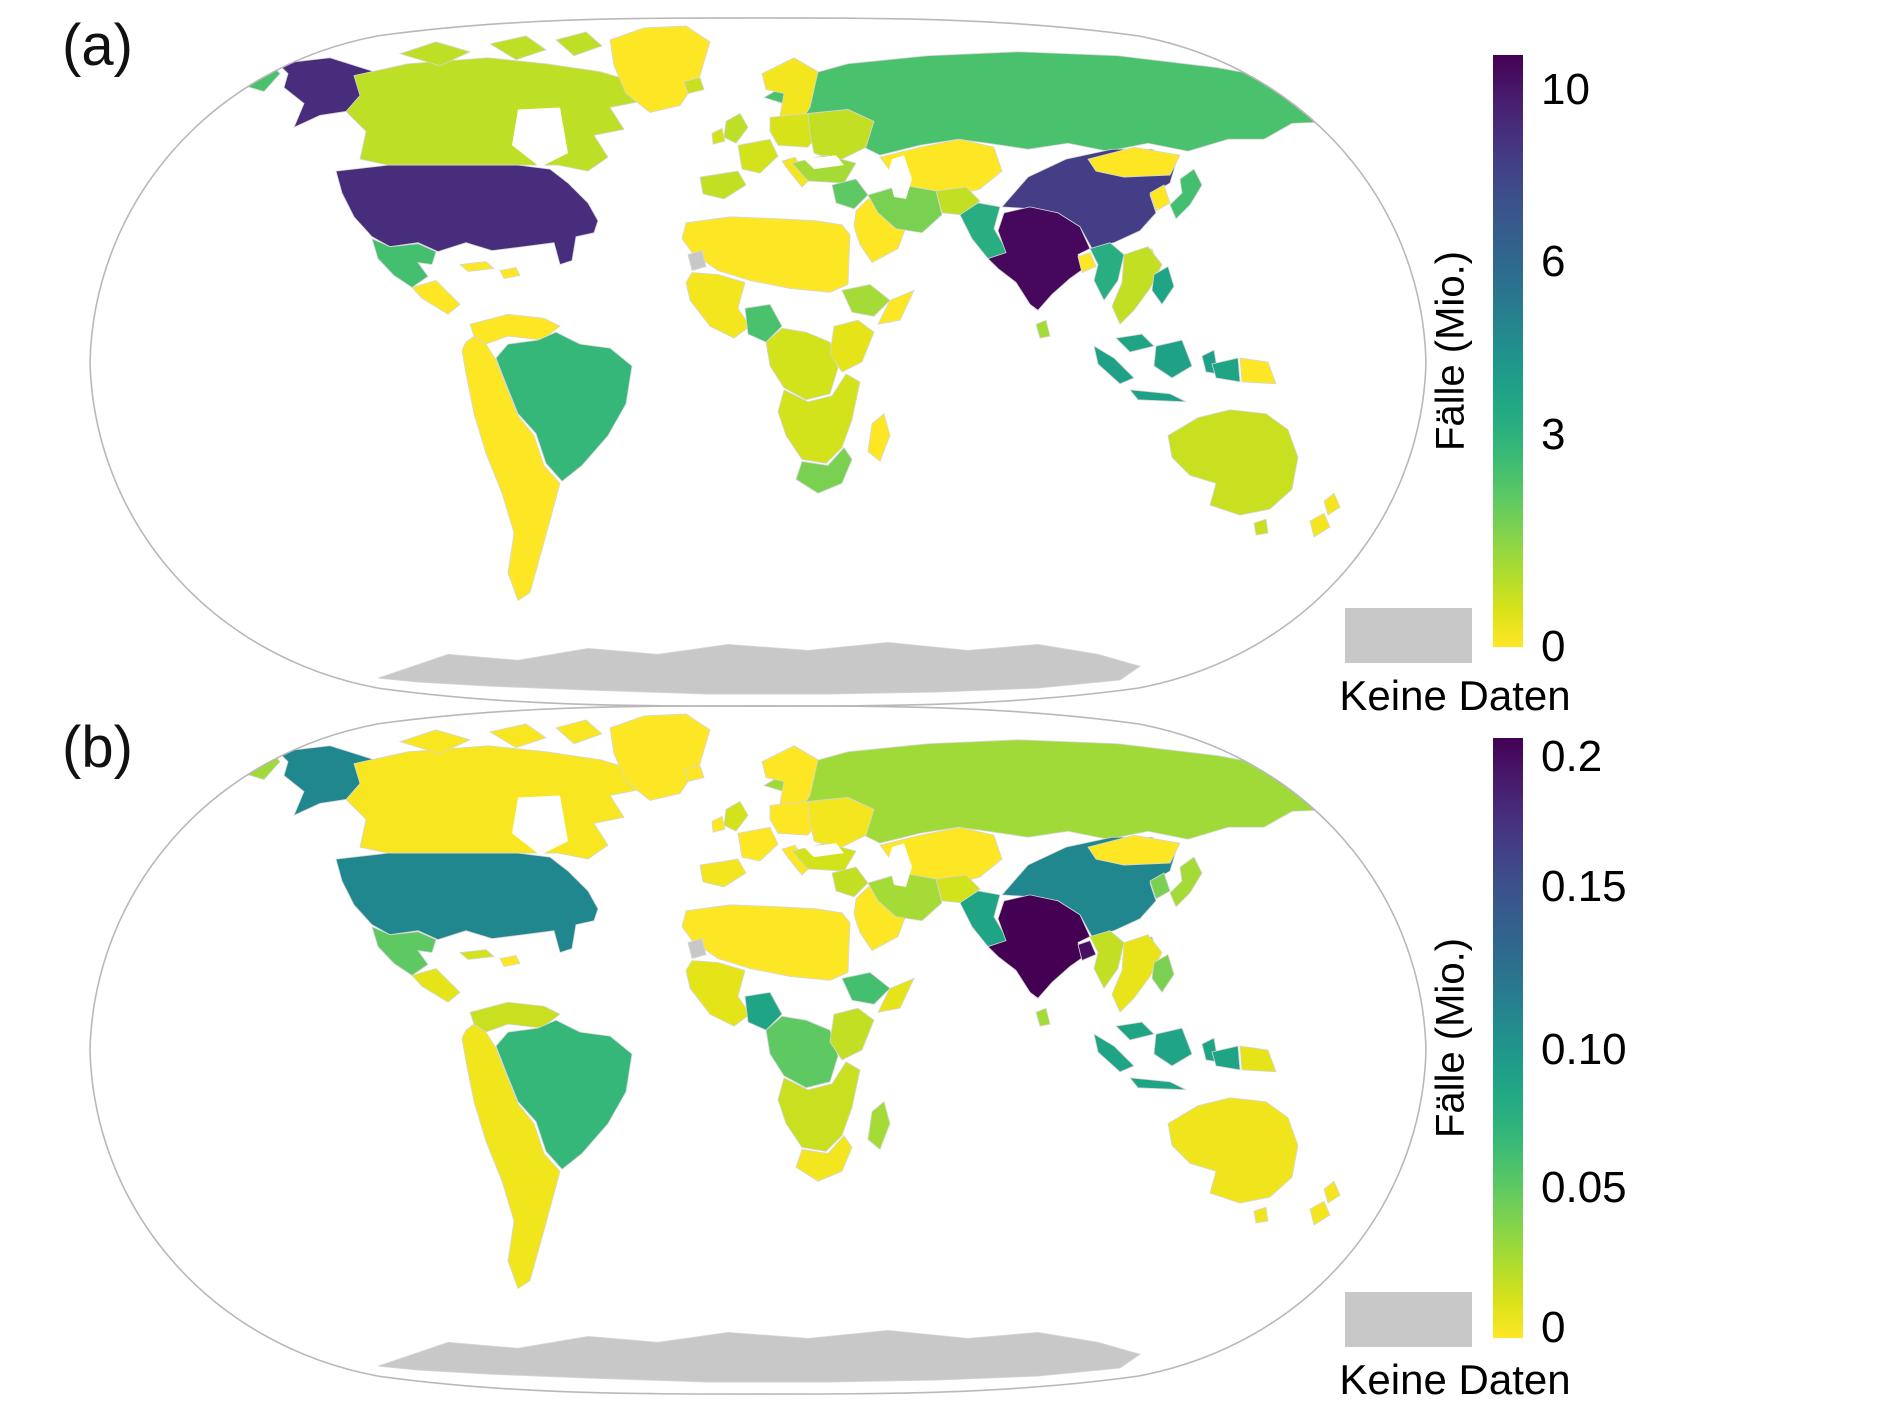  I want to click on colorbar-tick-label: 0.10, so click(1584, 1049).